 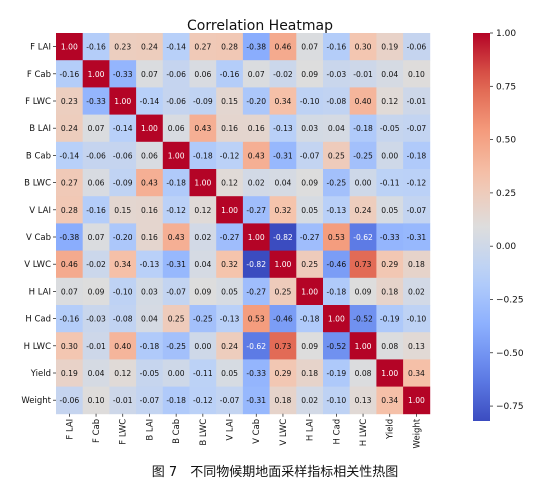 I want to click on cell-value-label: 0.40, so click(x=363, y=101).